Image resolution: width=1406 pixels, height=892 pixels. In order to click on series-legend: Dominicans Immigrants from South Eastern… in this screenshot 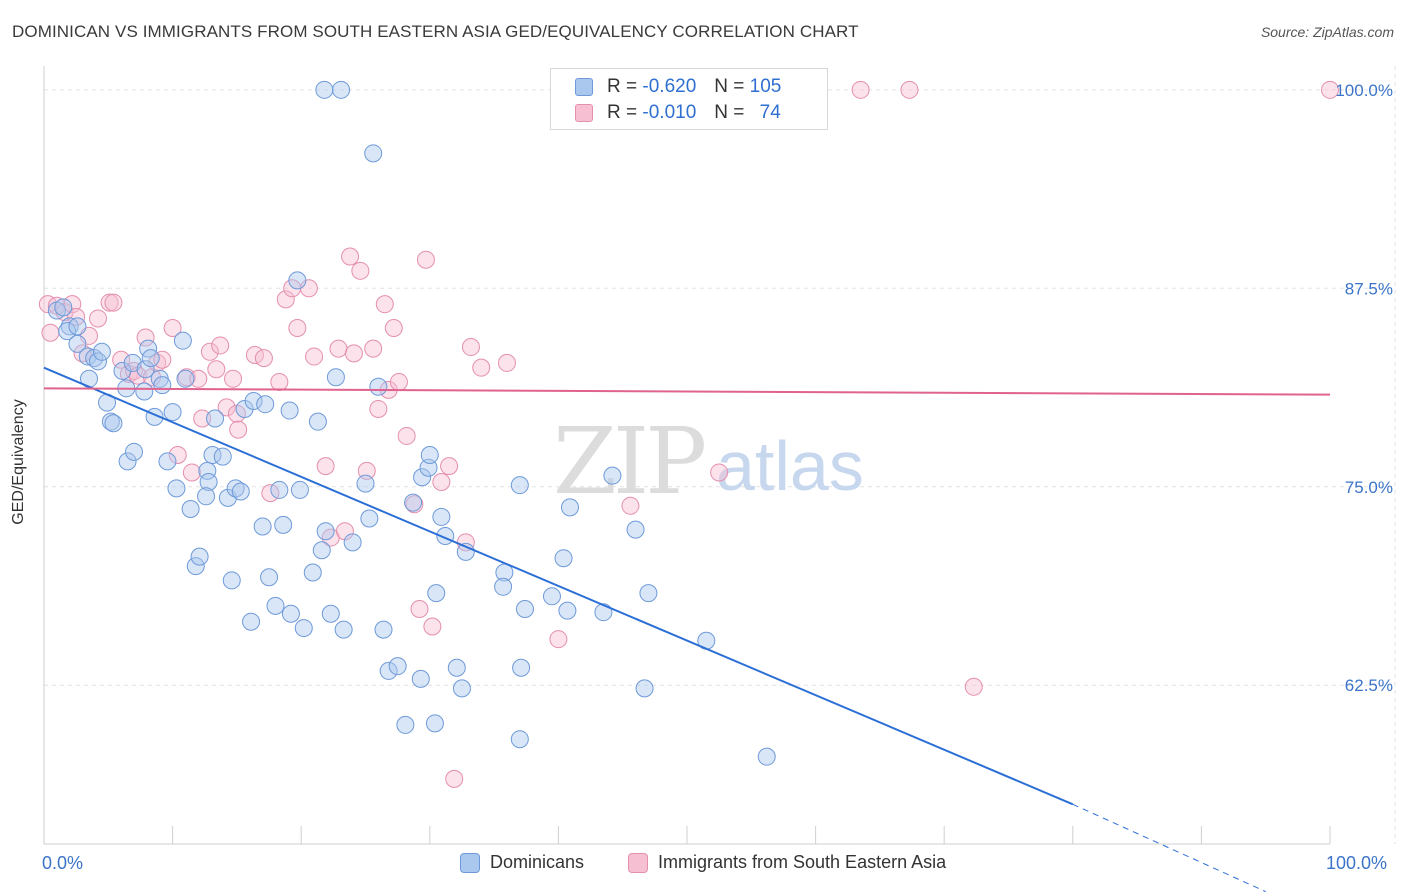, I will do `click(703, 864)`.